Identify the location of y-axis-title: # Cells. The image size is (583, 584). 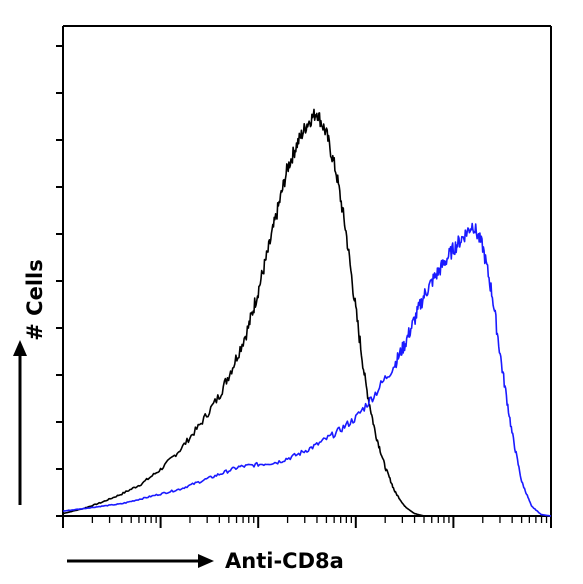
(35, 299).